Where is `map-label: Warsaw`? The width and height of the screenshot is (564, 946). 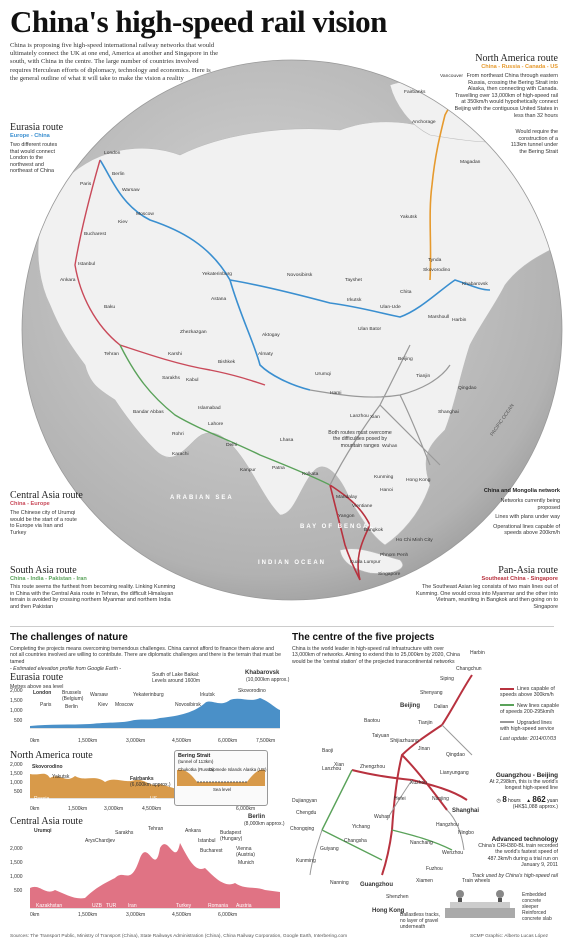 map-label: Warsaw is located at coordinates (131, 190).